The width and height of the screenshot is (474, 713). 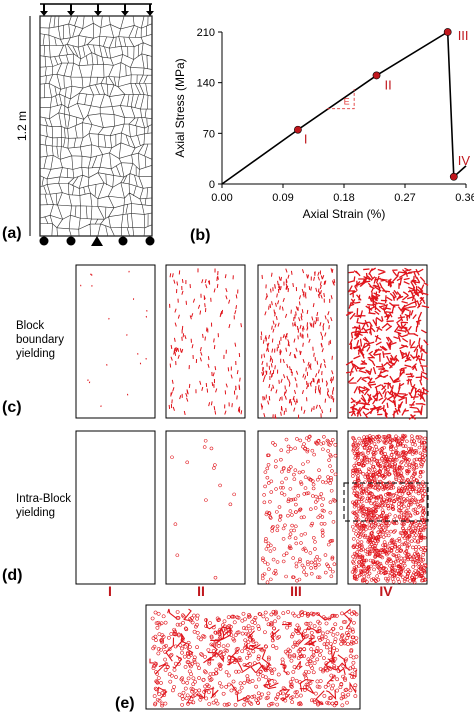 I want to click on pin-support, so click(x=97, y=241).